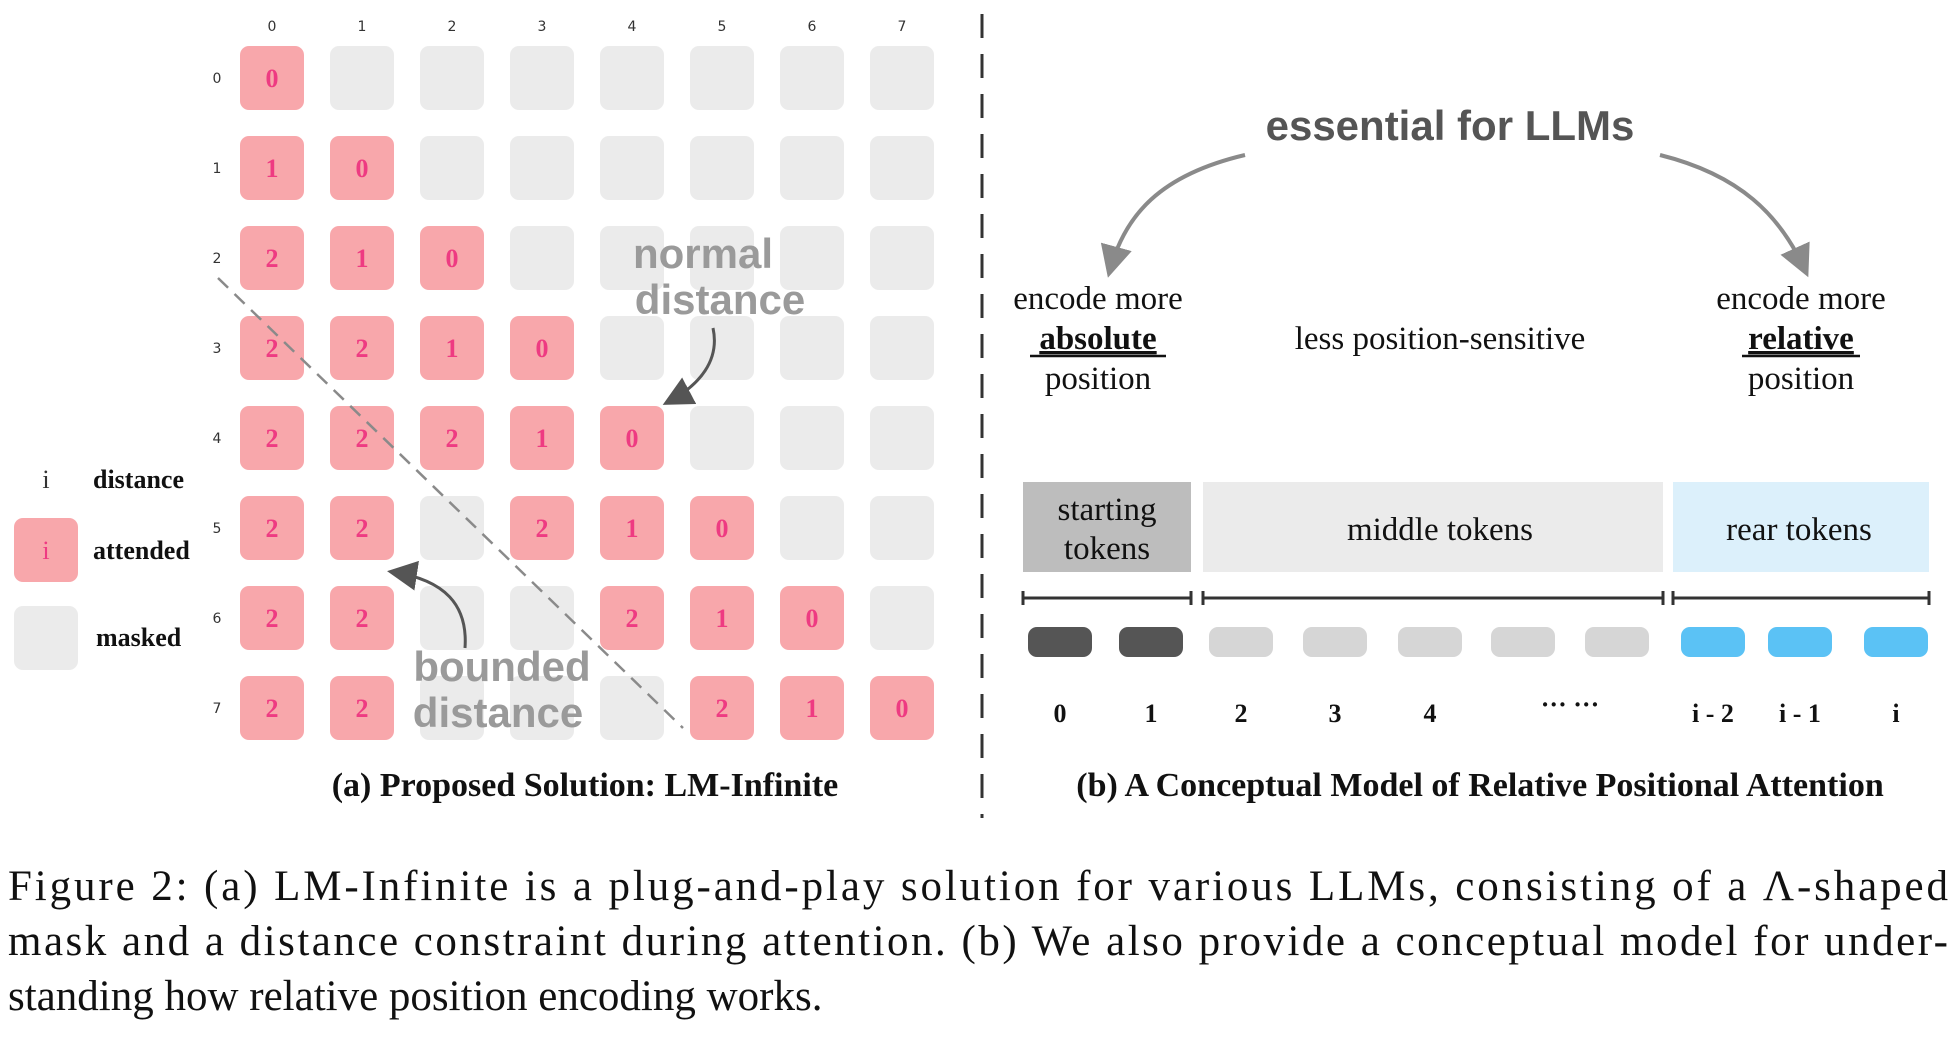  I want to click on normal-distance-label-line2: distance, so click(720, 299).